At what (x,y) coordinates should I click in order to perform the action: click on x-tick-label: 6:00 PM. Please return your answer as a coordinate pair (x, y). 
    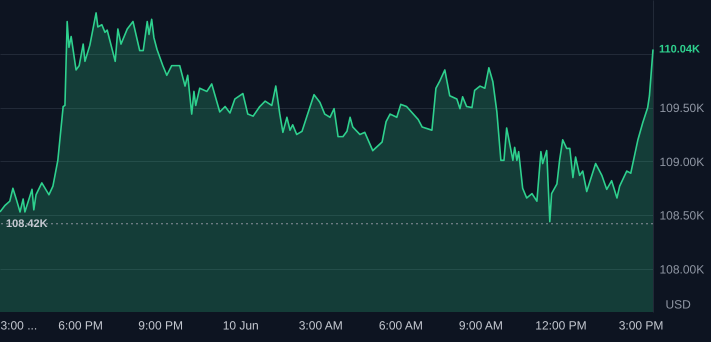
    Looking at the image, I should click on (80, 325).